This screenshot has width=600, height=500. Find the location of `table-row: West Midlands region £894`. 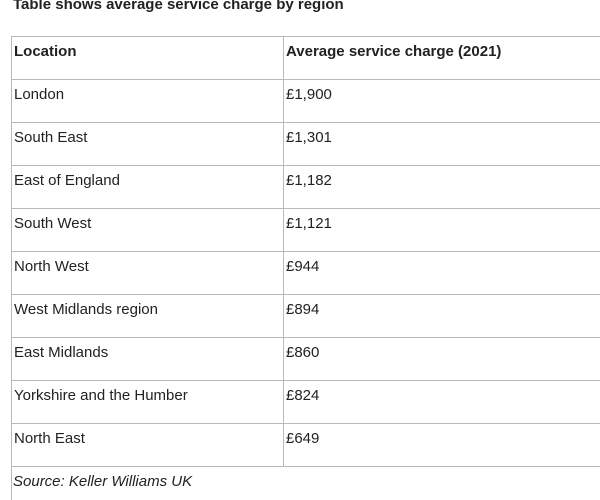

table-row: West Midlands region £894 is located at coordinates (305, 316).